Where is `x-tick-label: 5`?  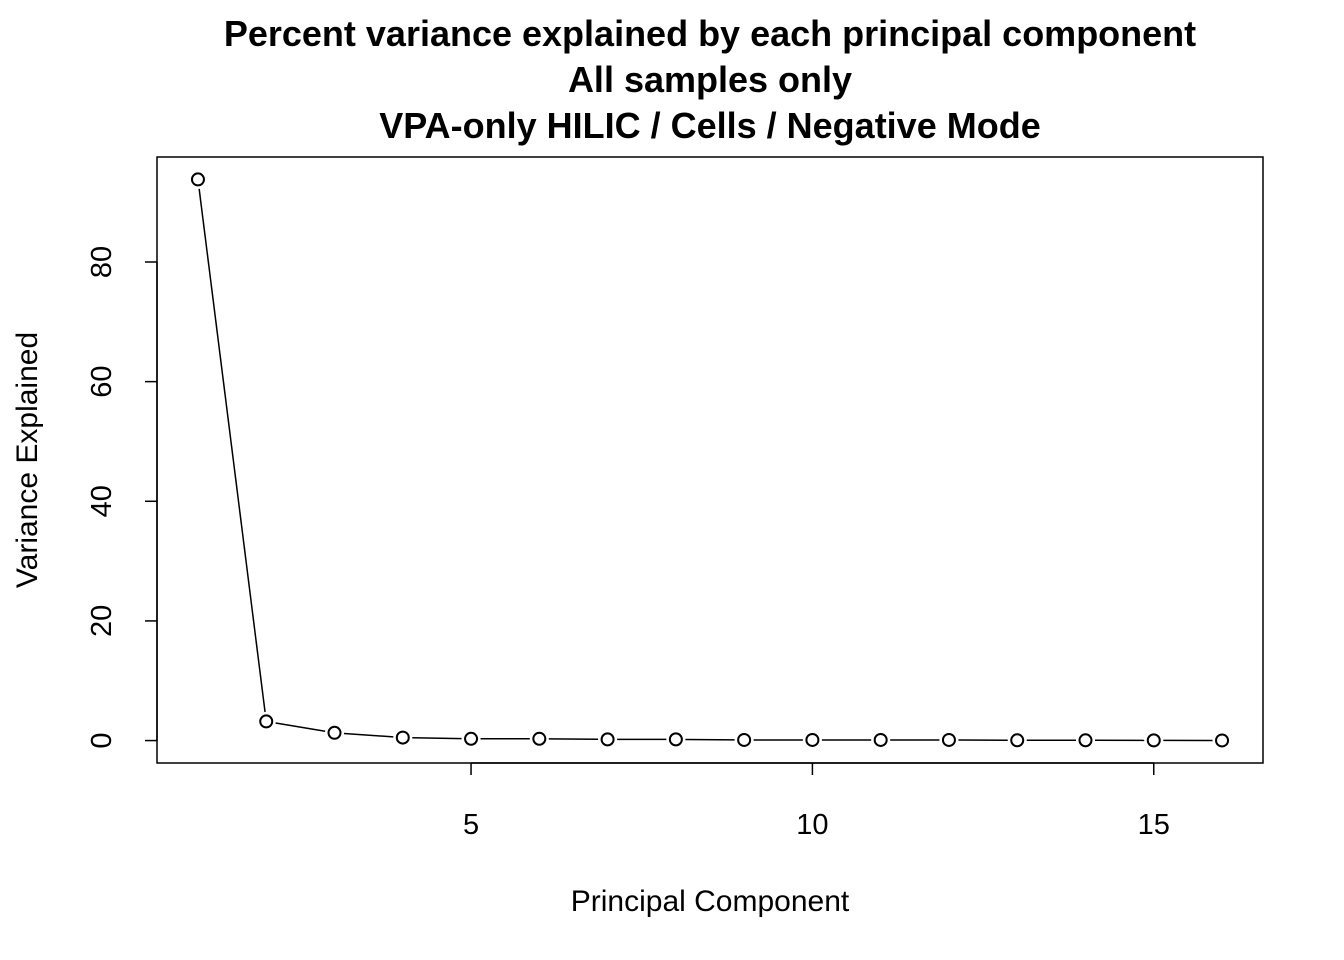 x-tick-label: 5 is located at coordinates (471, 825).